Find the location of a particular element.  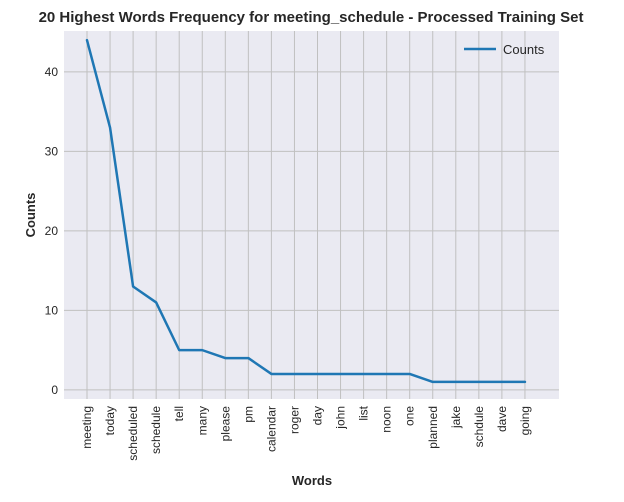

x-axis-label: Words is located at coordinates (312, 480).